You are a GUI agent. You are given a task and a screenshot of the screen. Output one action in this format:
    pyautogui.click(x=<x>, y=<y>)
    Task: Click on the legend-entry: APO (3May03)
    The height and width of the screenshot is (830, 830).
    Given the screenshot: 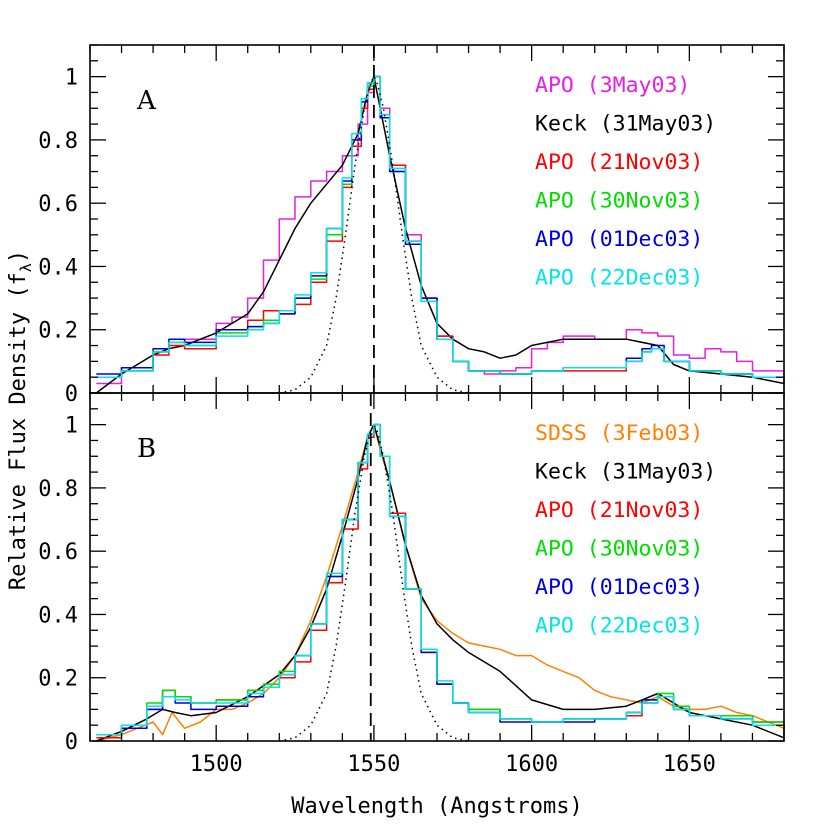 What is the action you would take?
    pyautogui.click(x=612, y=85)
    